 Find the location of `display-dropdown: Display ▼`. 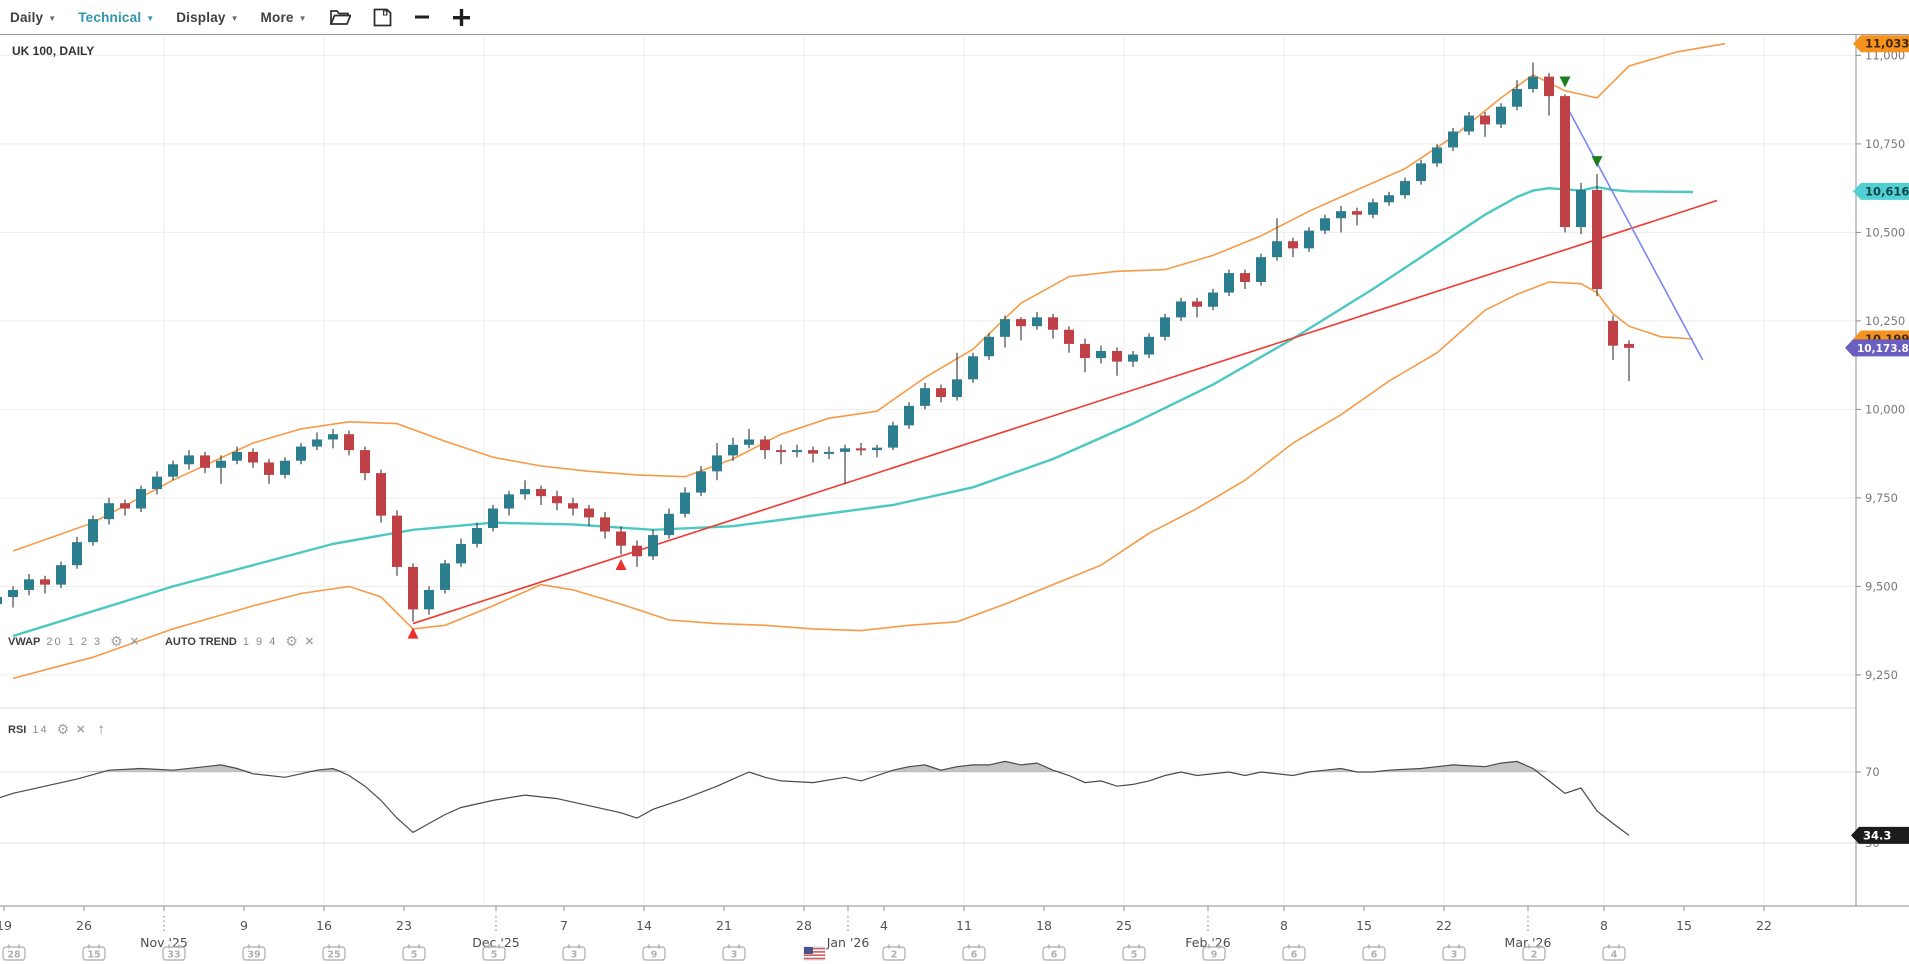

display-dropdown: Display ▼ is located at coordinates (207, 17).